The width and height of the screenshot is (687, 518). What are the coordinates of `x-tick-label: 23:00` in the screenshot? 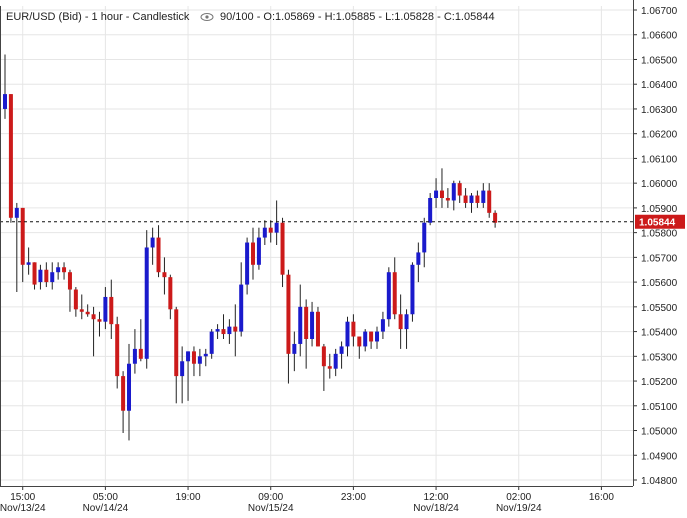 It's located at (353, 497).